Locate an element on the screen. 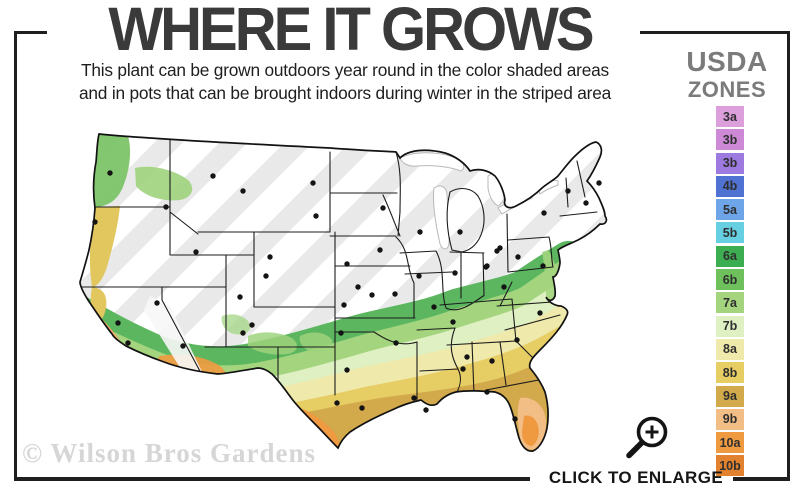 The height and width of the screenshot is (500, 800). legend-swatch-5b-5: 5b is located at coordinates (730, 233).